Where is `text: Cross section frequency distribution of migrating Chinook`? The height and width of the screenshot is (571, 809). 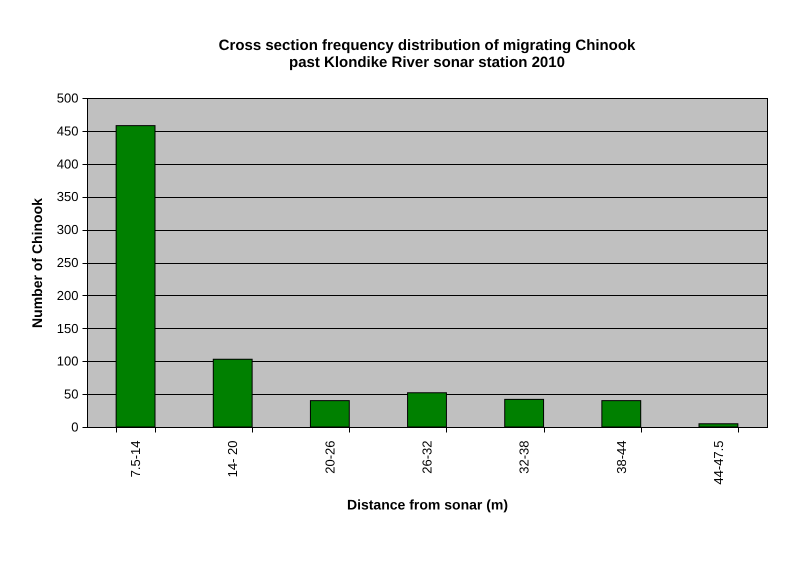
text: Cross section frequency distribution of migrating Chinook is located at coordinates (427, 45).